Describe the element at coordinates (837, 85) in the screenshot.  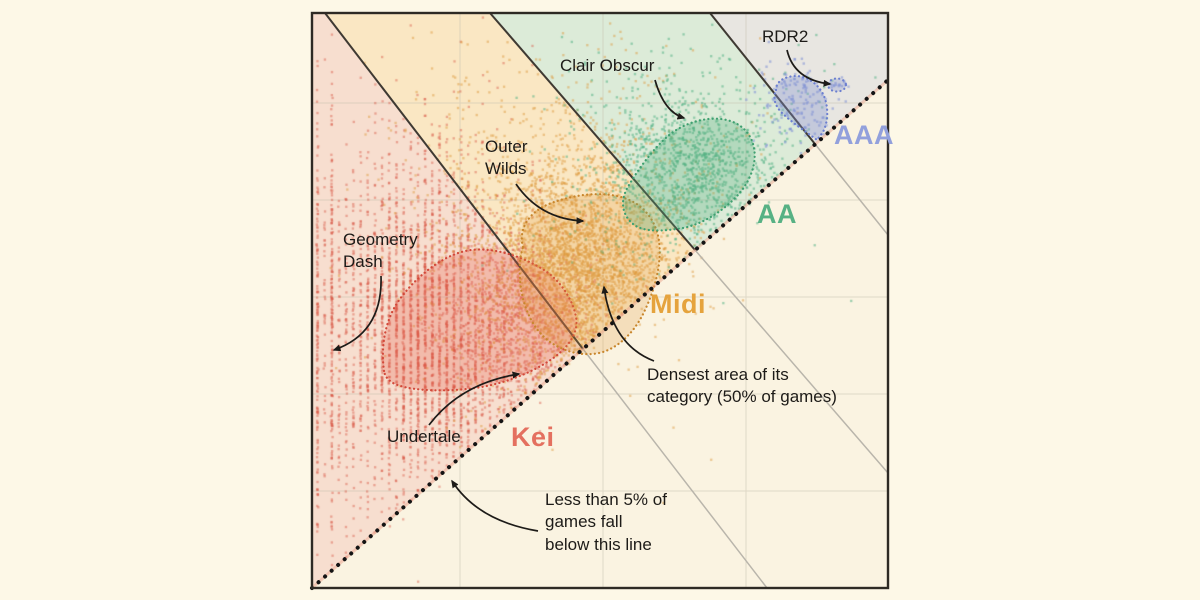
I see `rdr2-density-contour` at that location.